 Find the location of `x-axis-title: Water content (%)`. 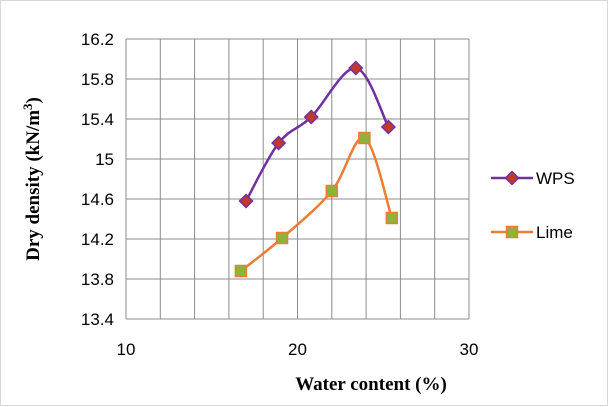

x-axis-title: Water content (%) is located at coordinates (371, 384).